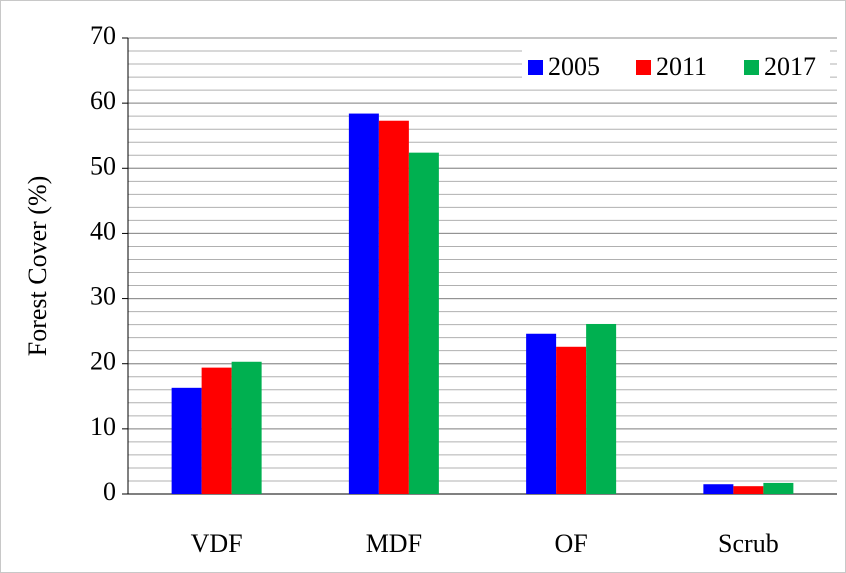 Image resolution: width=846 pixels, height=573 pixels. I want to click on x-tick-label: MDF, so click(394, 543).